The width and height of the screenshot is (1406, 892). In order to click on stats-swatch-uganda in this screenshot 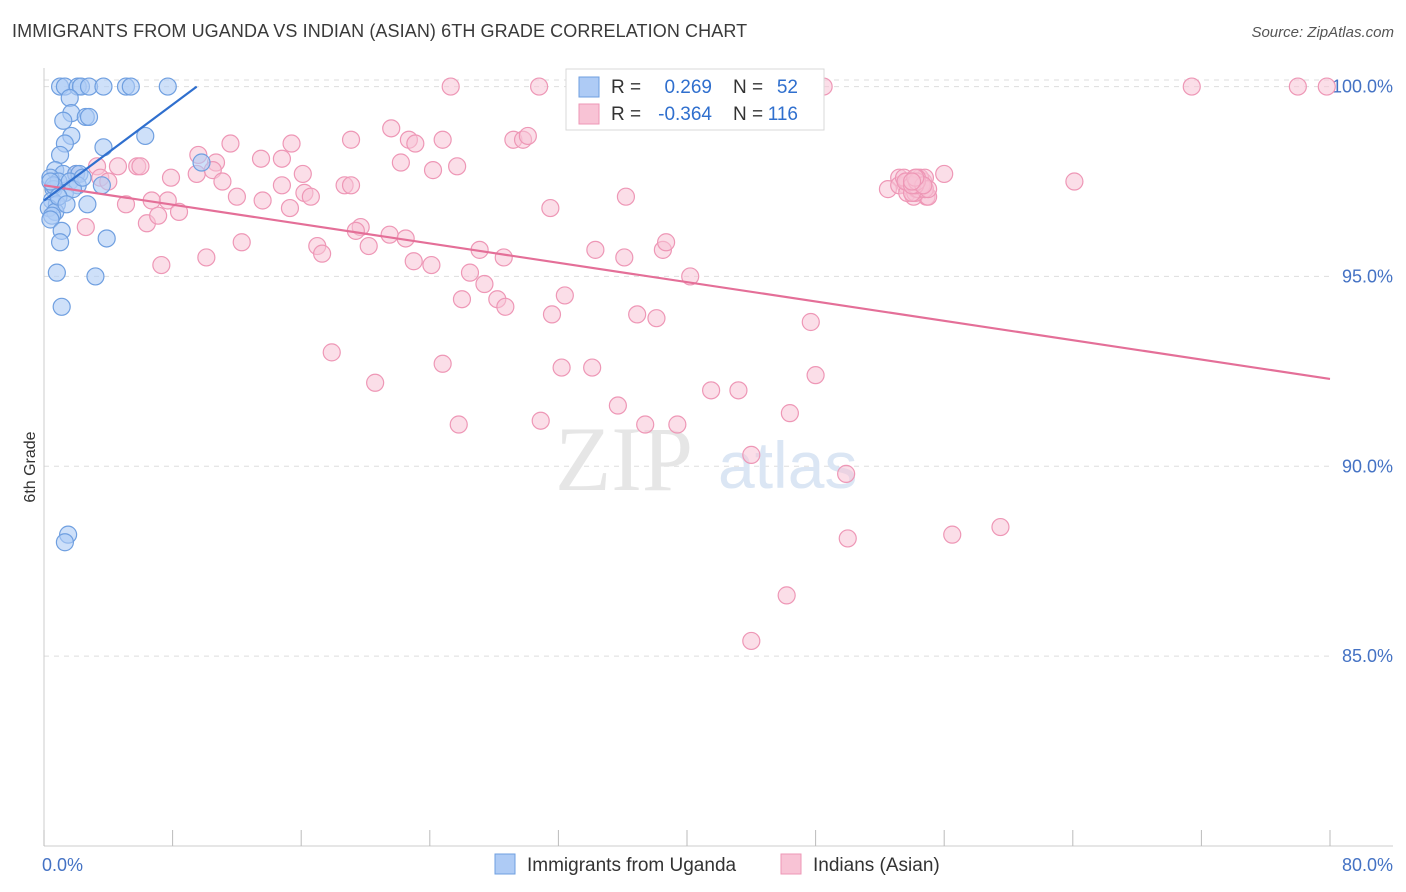, I will do `click(589, 87)`.